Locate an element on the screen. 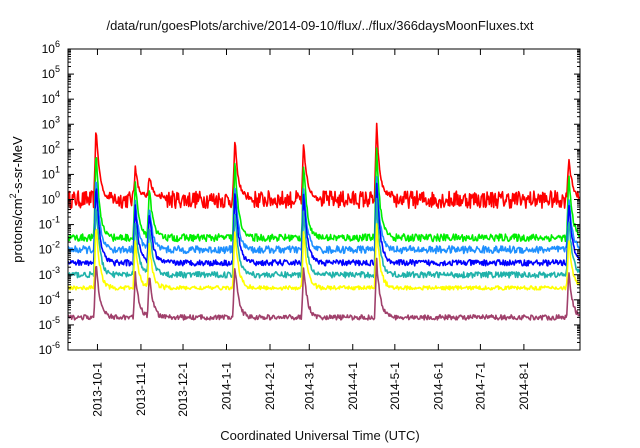 The height and width of the screenshot is (448, 640). x-tick-label: 2013-12-1 is located at coordinates (183, 389).